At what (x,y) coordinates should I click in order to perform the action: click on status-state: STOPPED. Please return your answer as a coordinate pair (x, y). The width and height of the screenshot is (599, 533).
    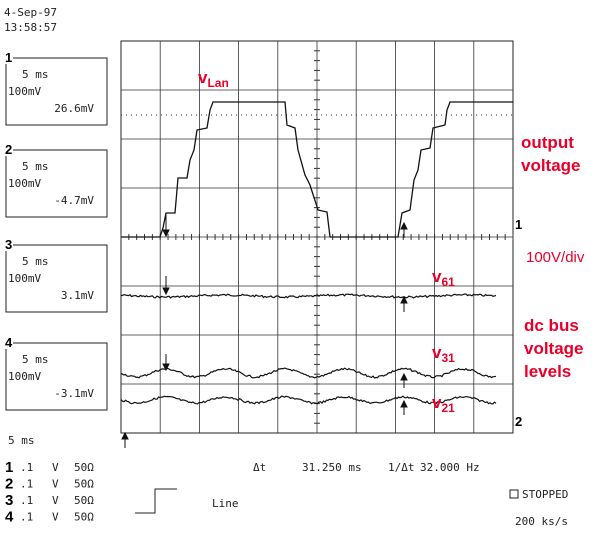
    Looking at the image, I should click on (545, 494).